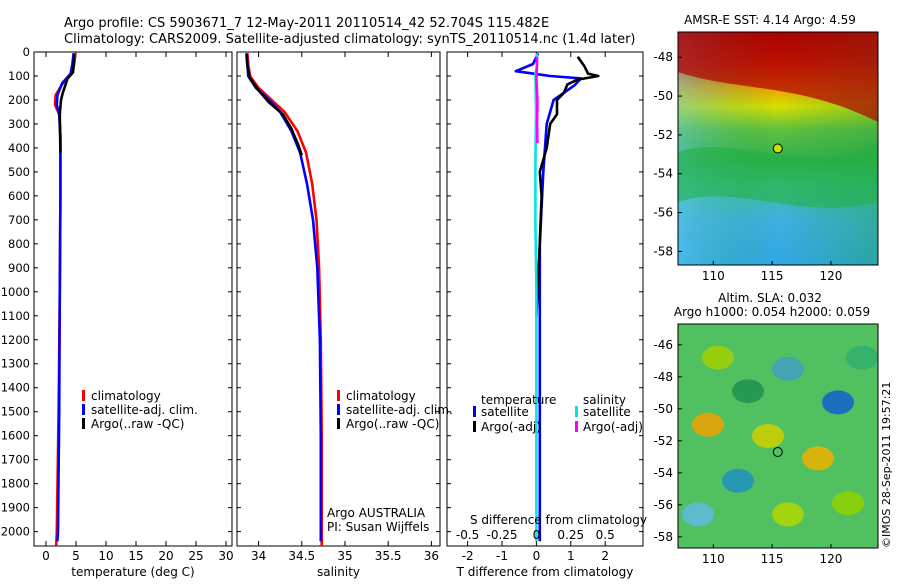  What do you see at coordinates (663, 96) in the screenshot?
I see `sst-map-ytick-label: -50` at bounding box center [663, 96].